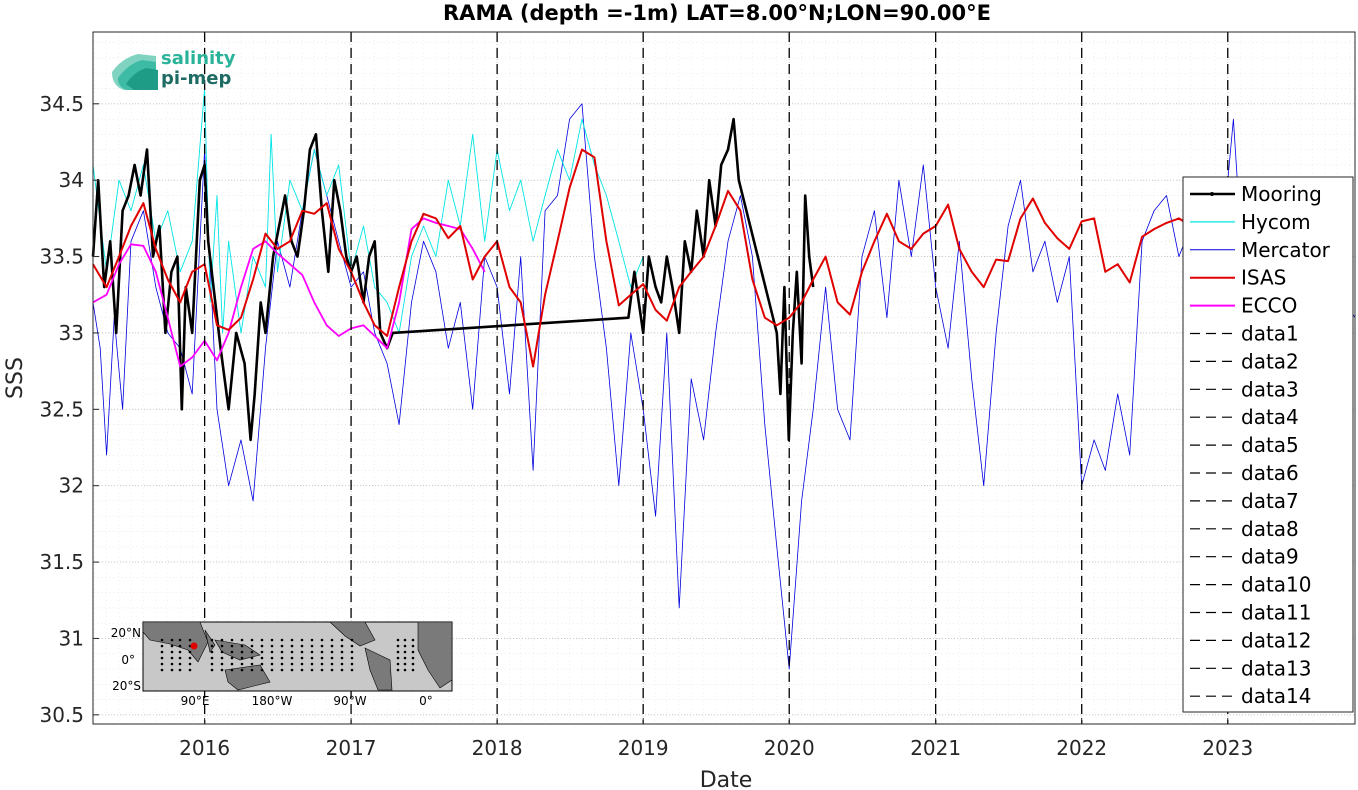 The height and width of the screenshot is (790, 1358). I want to click on legend-label: data11, so click(1276, 613).